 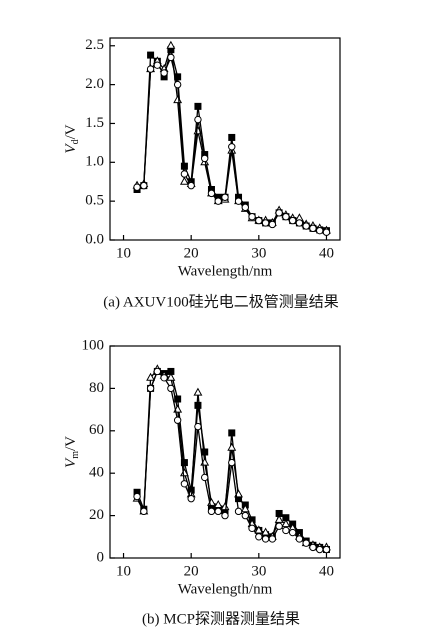 I want to click on y-axis-label: Vm/V, so click(x=72, y=452).